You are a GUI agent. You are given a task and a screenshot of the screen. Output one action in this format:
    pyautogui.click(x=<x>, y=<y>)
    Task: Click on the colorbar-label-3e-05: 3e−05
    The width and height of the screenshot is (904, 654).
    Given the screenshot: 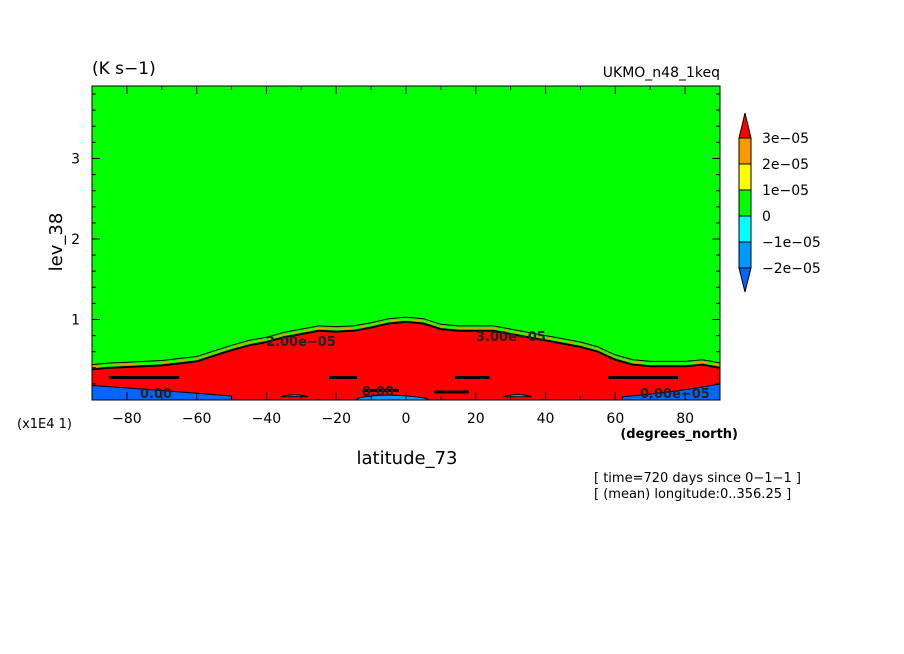 What is the action you would take?
    pyautogui.click(x=785, y=139)
    